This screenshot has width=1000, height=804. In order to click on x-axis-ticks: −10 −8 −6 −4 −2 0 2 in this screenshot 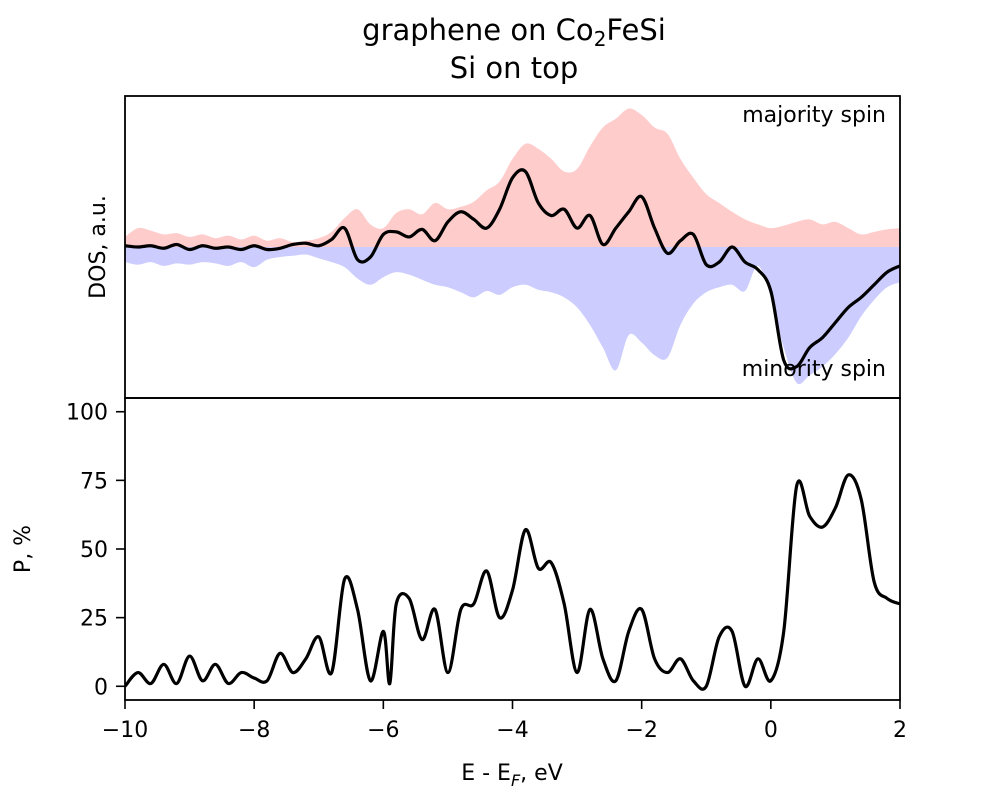, I will do `click(504, 721)`.